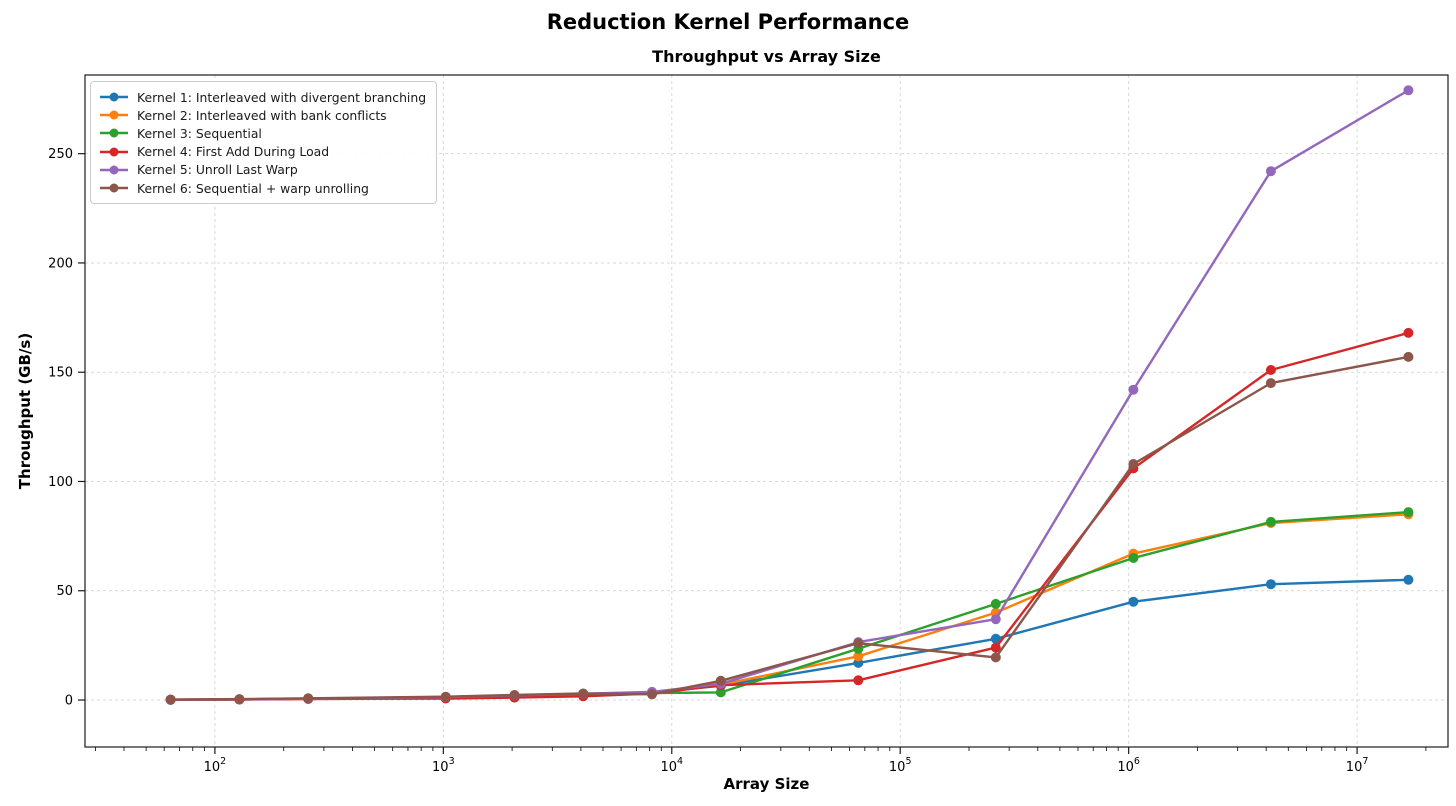  Describe the element at coordinates (60, 373) in the screenshot. I see `y-tick-label: 150` at that location.